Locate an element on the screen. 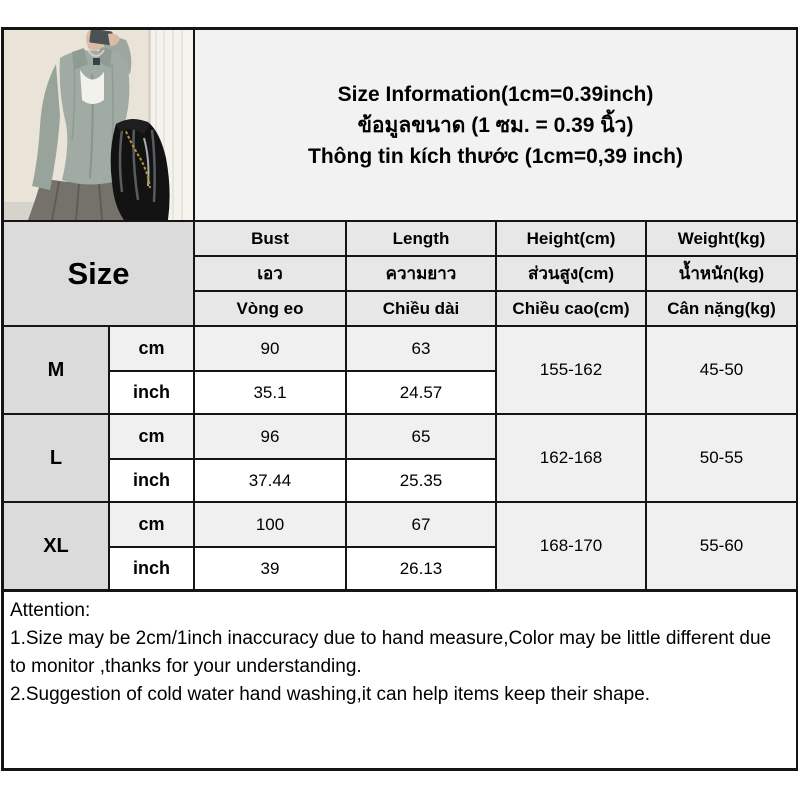  row-l-unit-inch: inch is located at coordinates (151, 480).